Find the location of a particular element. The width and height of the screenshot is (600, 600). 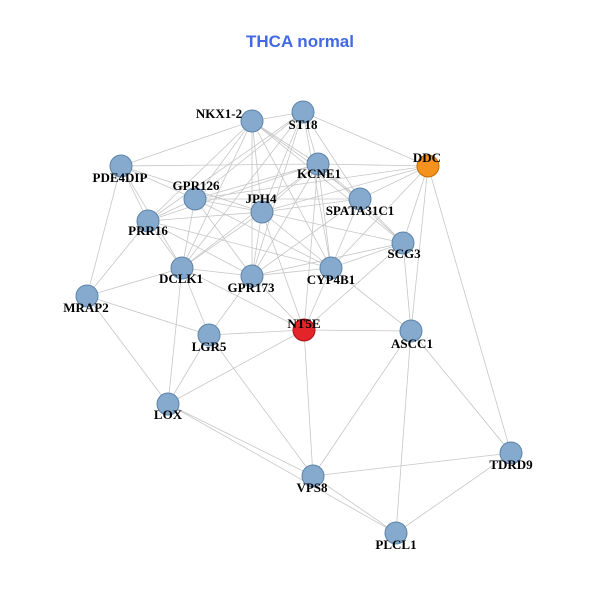

edge-GPR126-CYP4B1 is located at coordinates (263, 233).